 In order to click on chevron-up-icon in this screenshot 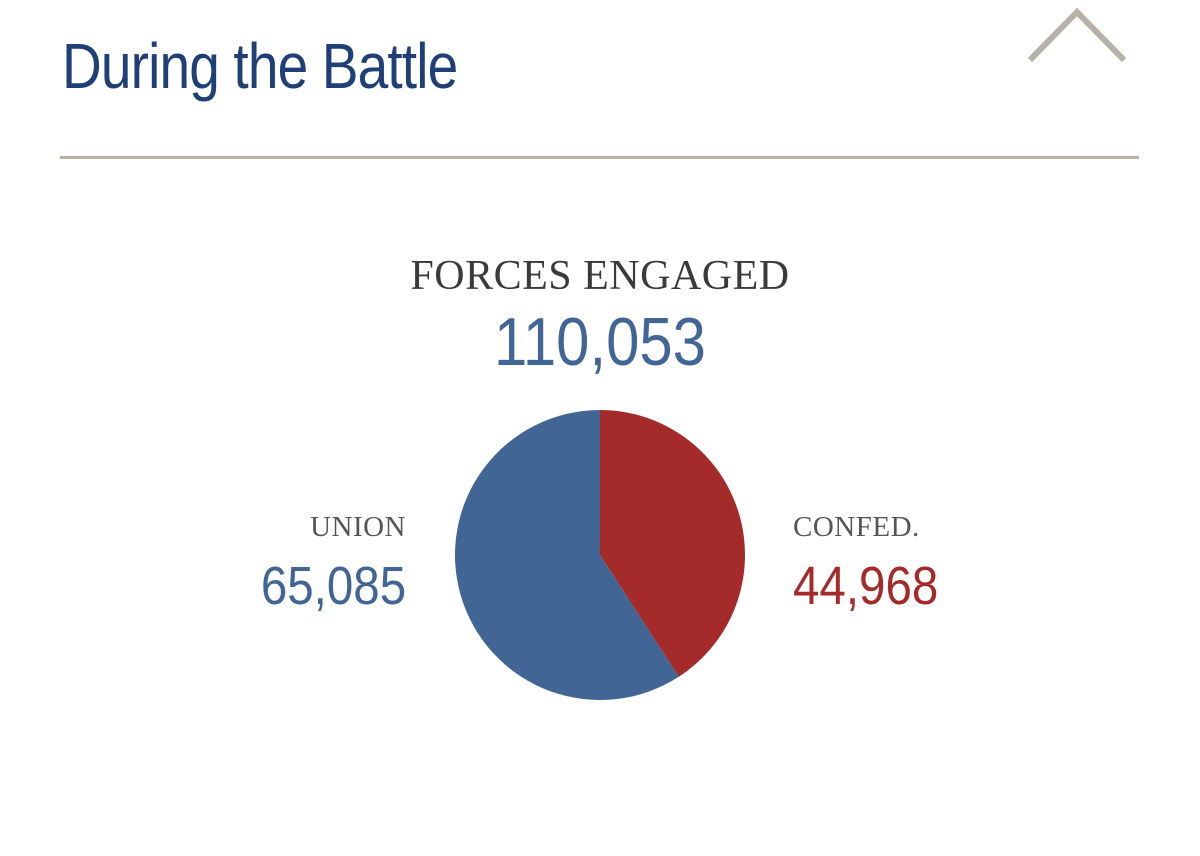, I will do `click(1077, 35)`.